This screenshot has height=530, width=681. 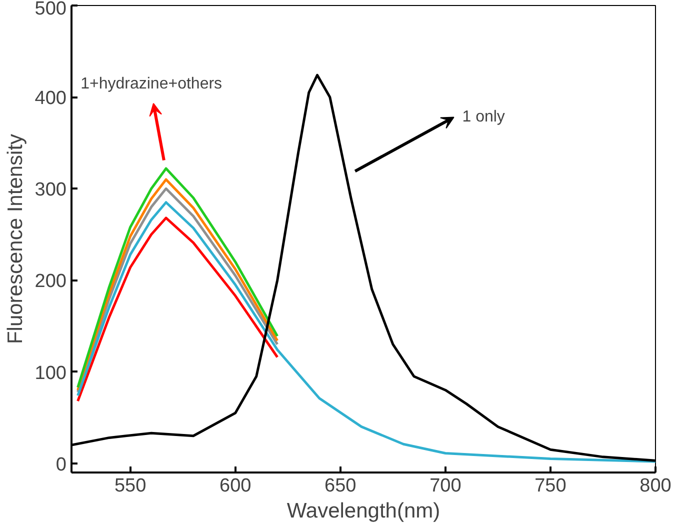 What do you see at coordinates (236, 486) in the screenshot?
I see `x-tick-label: 600` at bounding box center [236, 486].